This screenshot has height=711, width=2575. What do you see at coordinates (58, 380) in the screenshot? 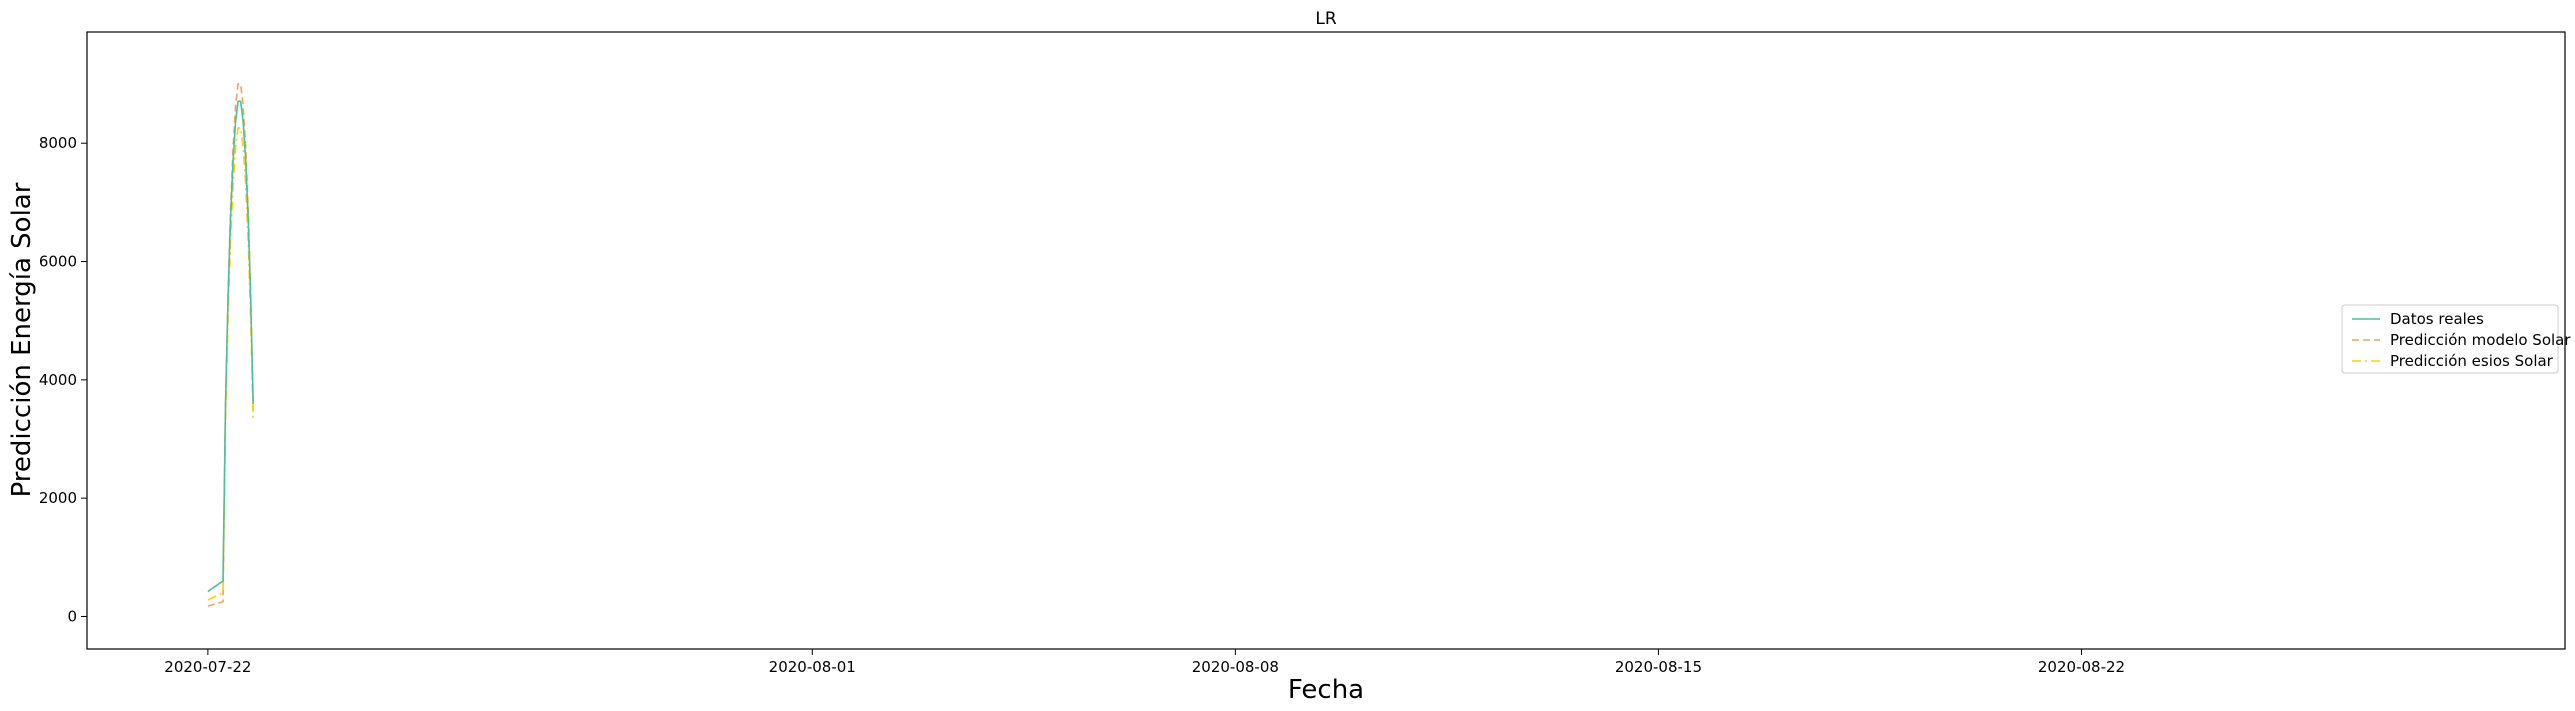
I see `y-tick-label: 4000` at bounding box center [58, 380].